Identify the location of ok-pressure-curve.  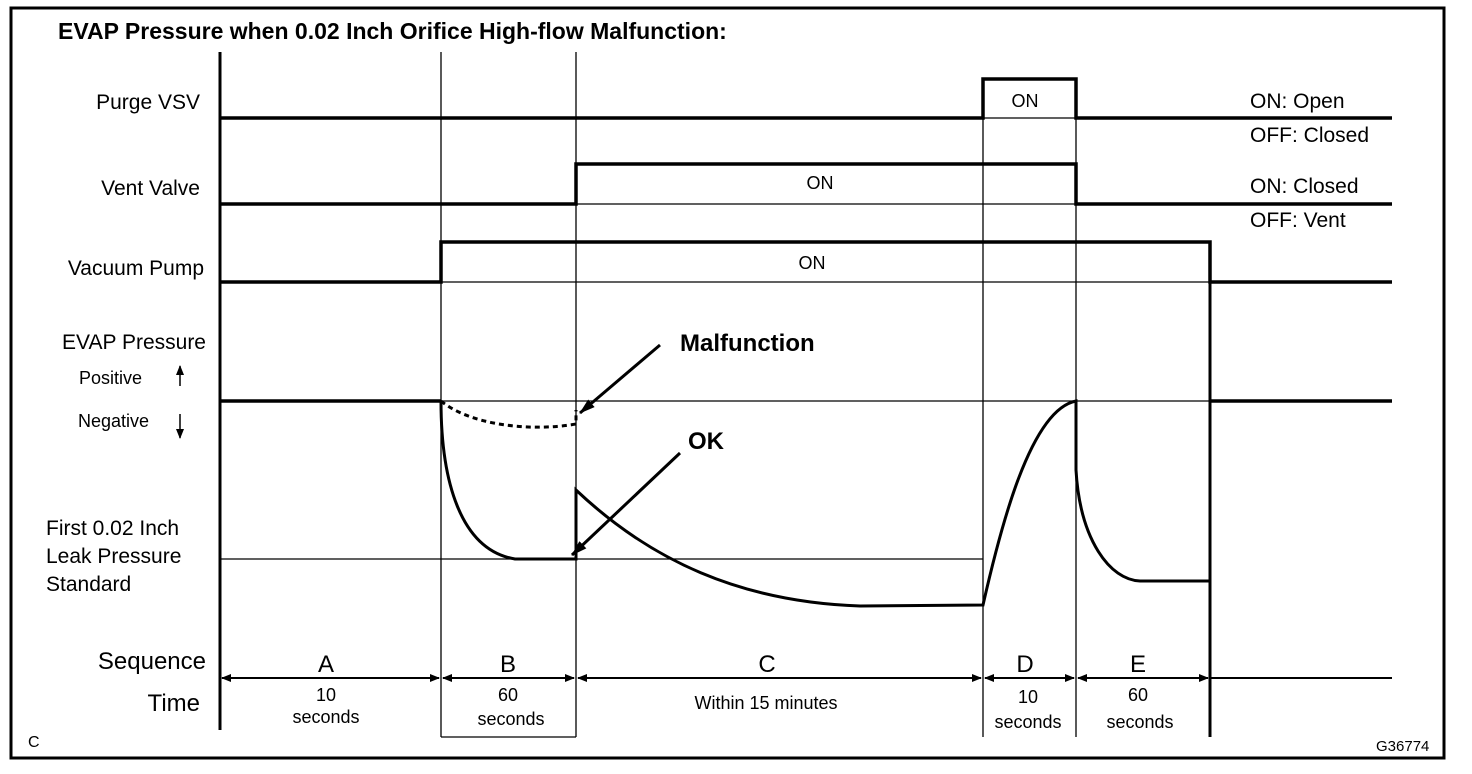
(825, 503).